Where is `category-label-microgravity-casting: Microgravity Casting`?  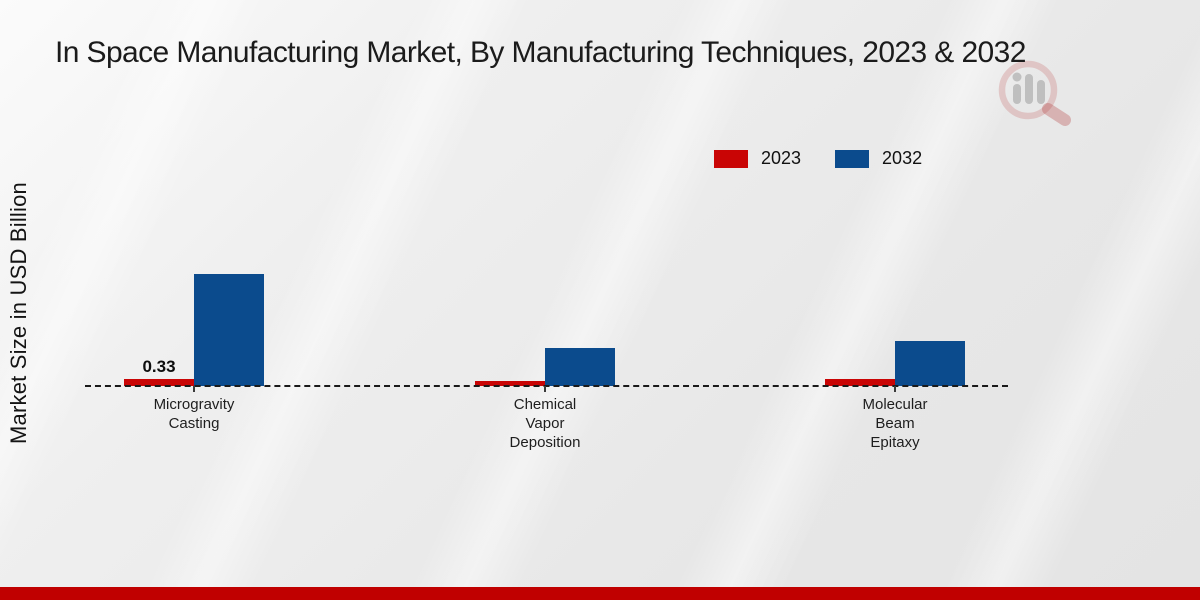 category-label-microgravity-casting: Microgravity Casting is located at coordinates (194, 414).